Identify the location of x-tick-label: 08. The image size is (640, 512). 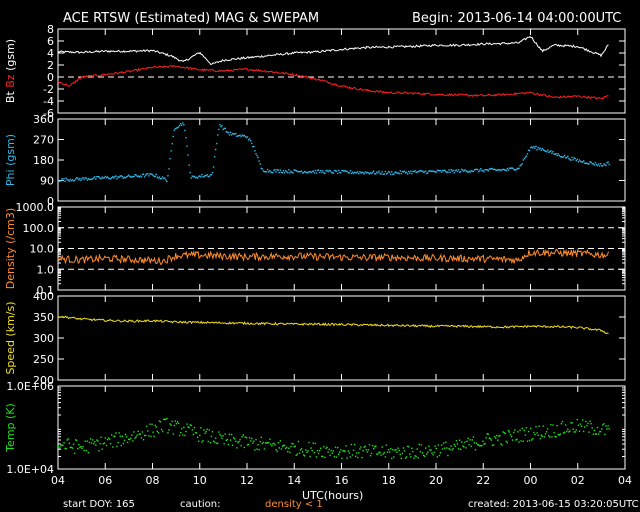
(153, 480).